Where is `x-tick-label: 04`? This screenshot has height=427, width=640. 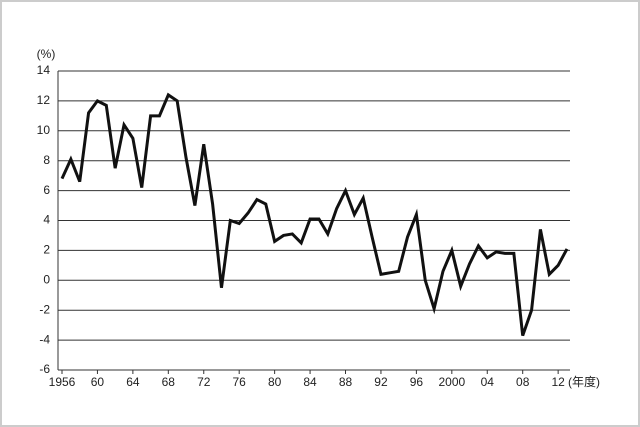
x-tick-label: 04 is located at coordinates (488, 382).